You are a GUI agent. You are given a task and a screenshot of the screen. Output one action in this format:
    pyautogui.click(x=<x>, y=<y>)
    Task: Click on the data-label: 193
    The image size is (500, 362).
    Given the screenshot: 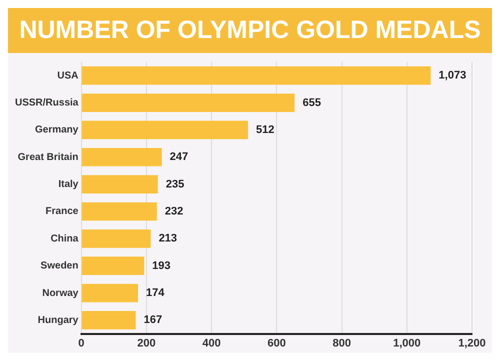 What is the action you would take?
    pyautogui.click(x=161, y=266)
    